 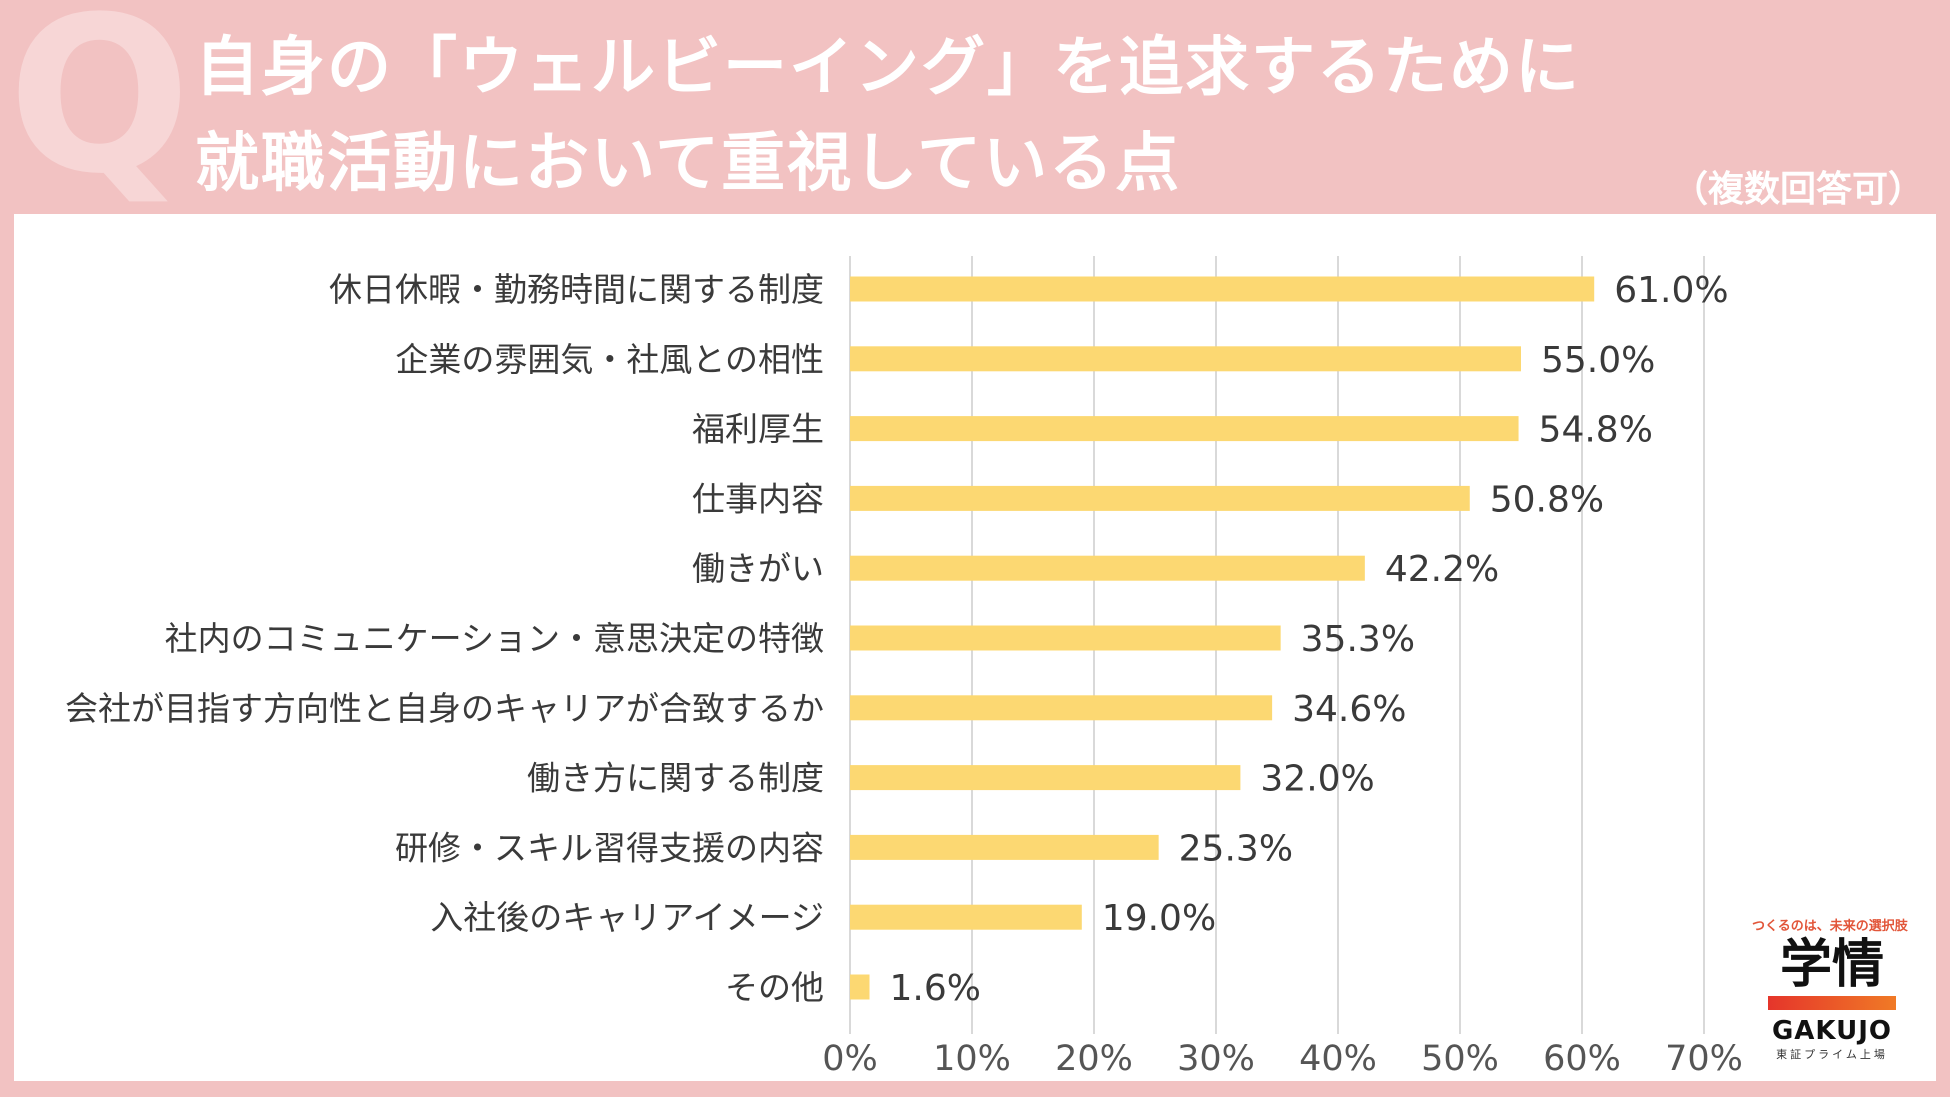 What do you see at coordinates (774, 987) in the screenshot?
I see `category-label: その他` at bounding box center [774, 987].